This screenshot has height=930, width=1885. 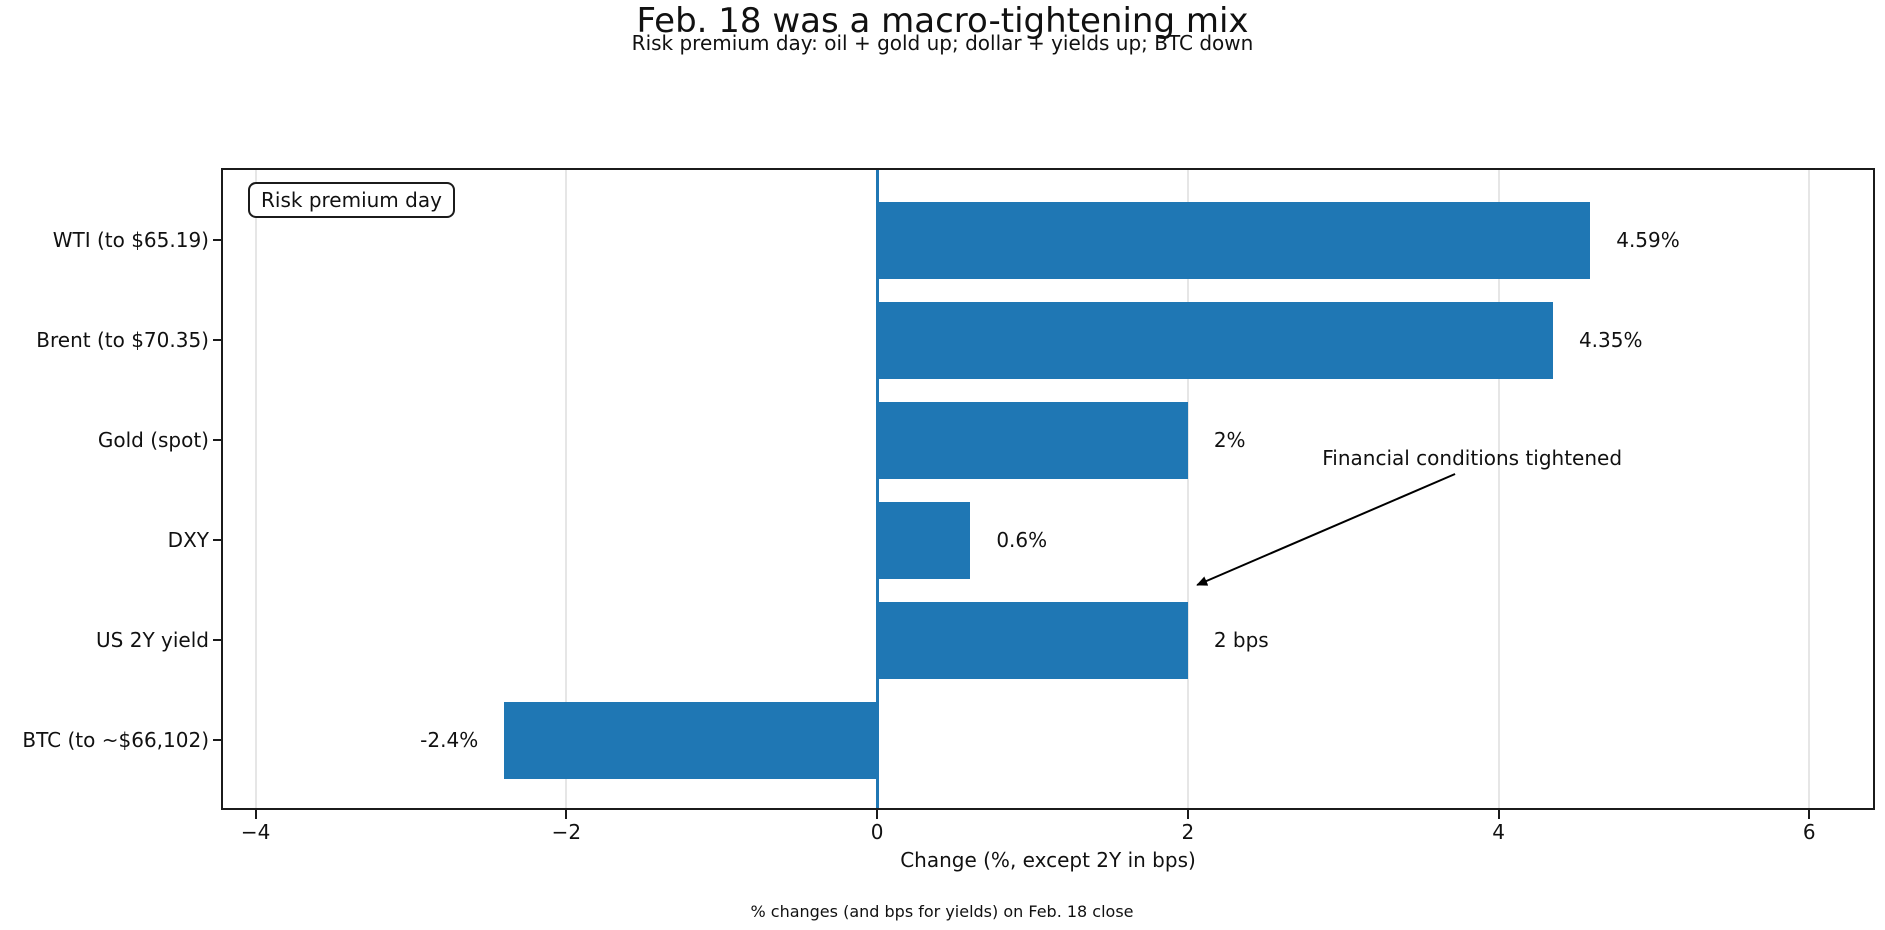 What do you see at coordinates (942, 21) in the screenshot?
I see `chart-title: Feb. 18 was a macro-tightening mix` at bounding box center [942, 21].